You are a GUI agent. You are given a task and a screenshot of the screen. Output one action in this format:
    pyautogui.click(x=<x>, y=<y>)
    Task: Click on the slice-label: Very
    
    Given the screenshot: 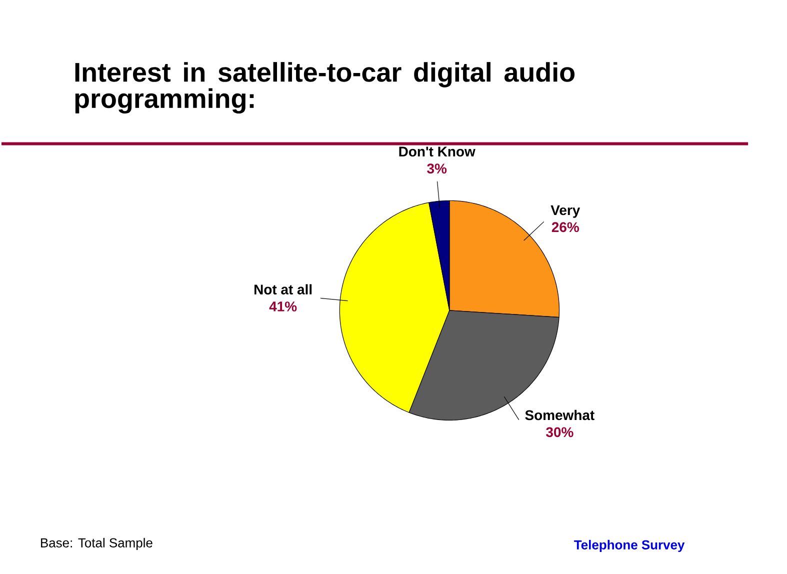 What is the action you would take?
    pyautogui.click(x=565, y=211)
    